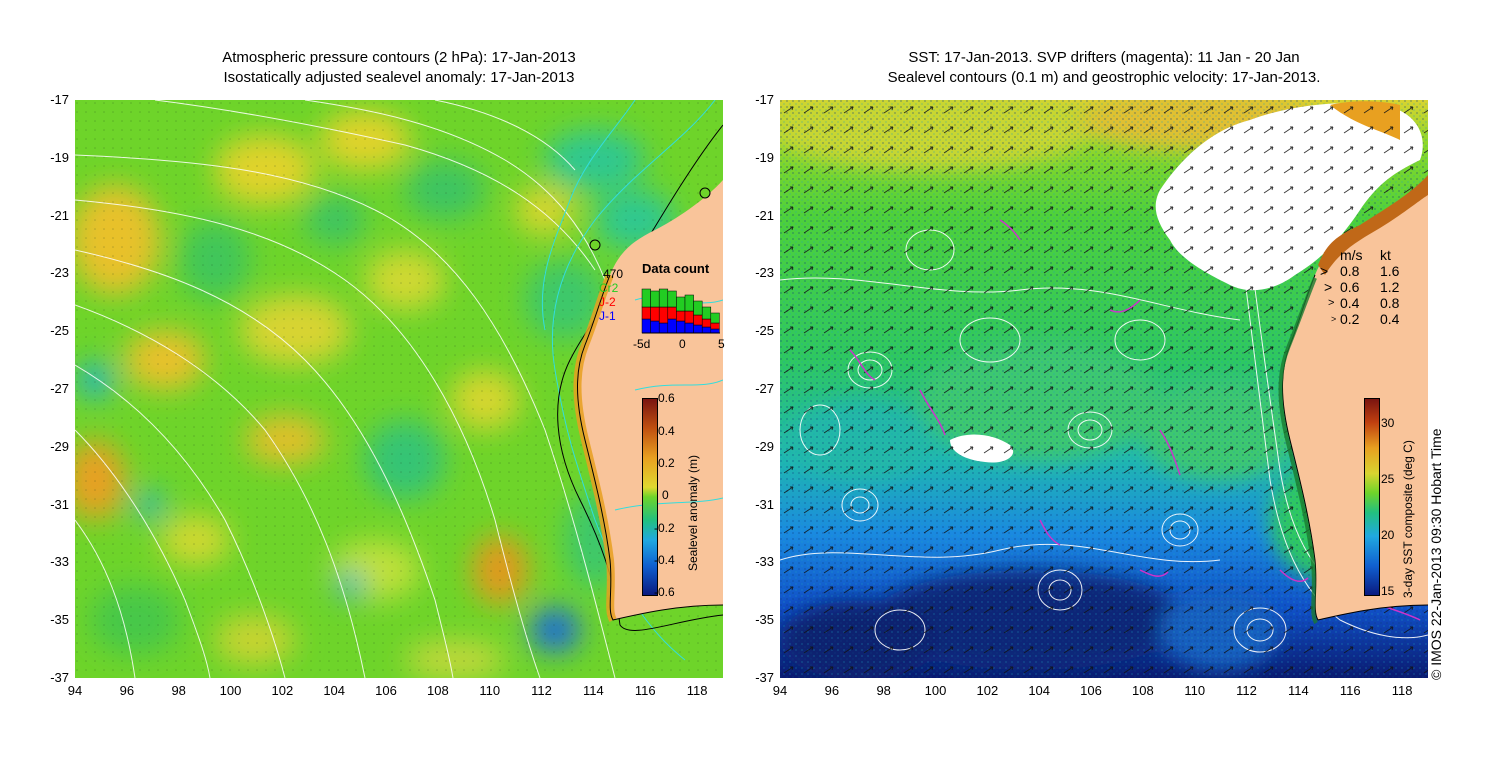 Image resolution: width=1500 pixels, height=780 pixels. Describe the element at coordinates (780, 690) in the screenshot. I see `right-longitude-tick: 94` at that location.